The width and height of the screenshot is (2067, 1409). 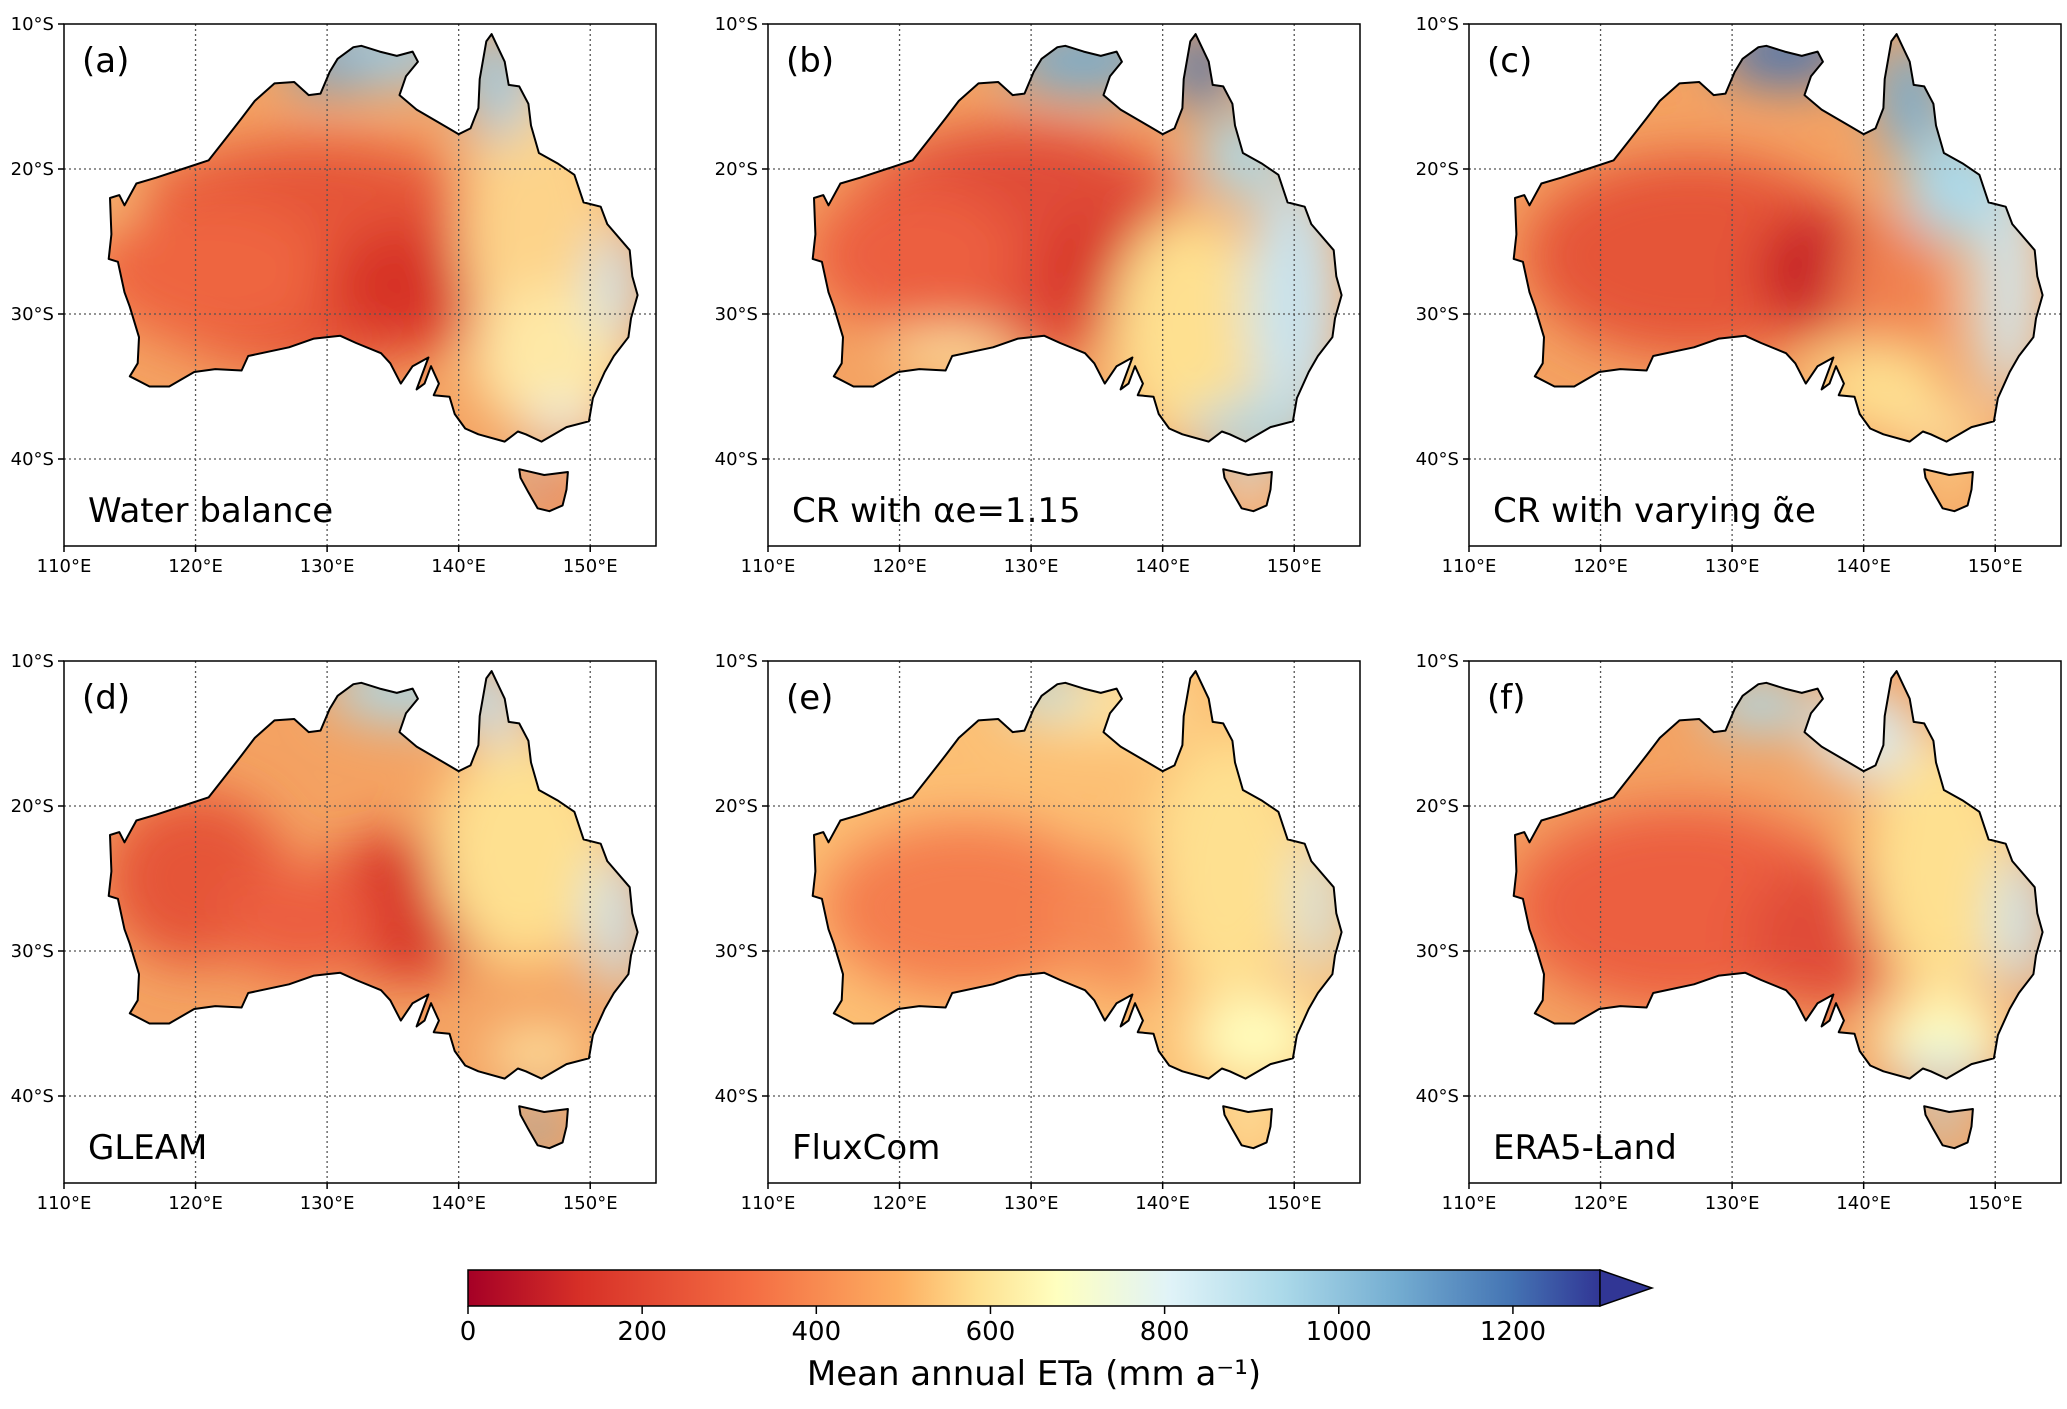 I want to click on colorbar-tick-label: 600, so click(x=991, y=1332).